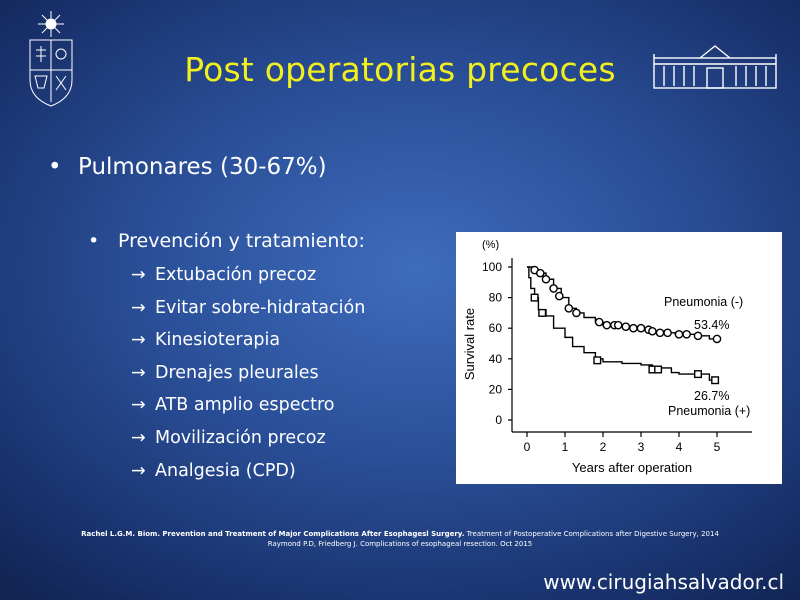  I want to click on list-item-text: Extubación precoz, so click(236, 275).